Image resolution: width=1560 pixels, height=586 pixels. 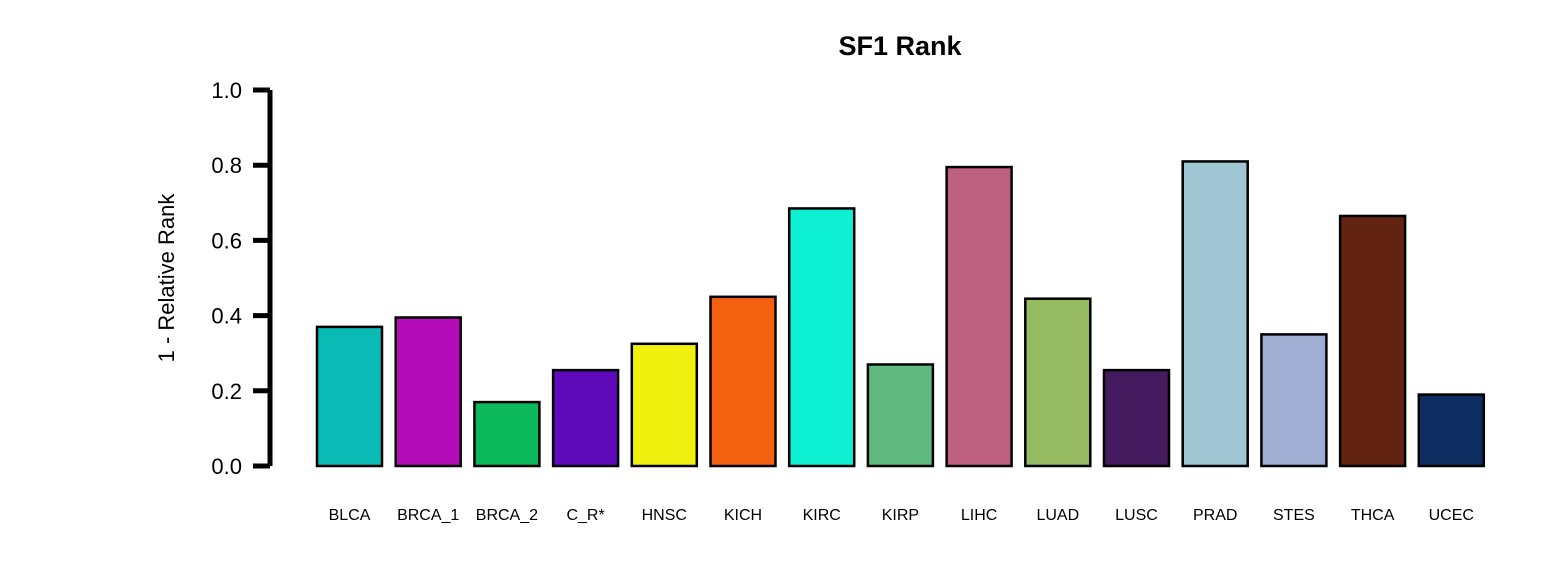 I want to click on y-tick-label: 0.6, so click(x=226, y=240).